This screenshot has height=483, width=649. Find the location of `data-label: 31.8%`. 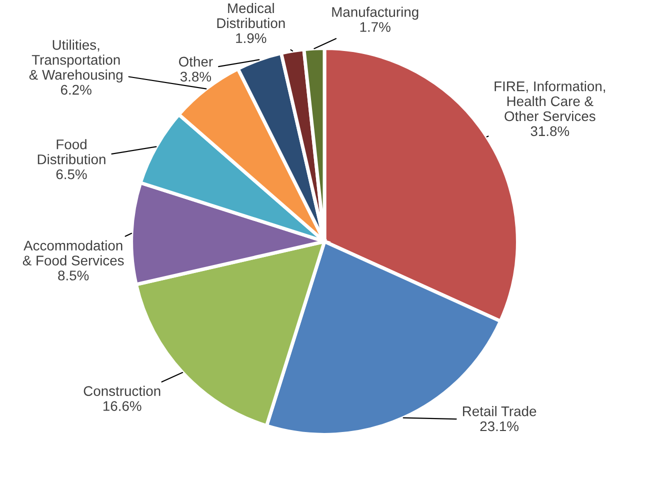

data-label: 31.8% is located at coordinates (550, 131).